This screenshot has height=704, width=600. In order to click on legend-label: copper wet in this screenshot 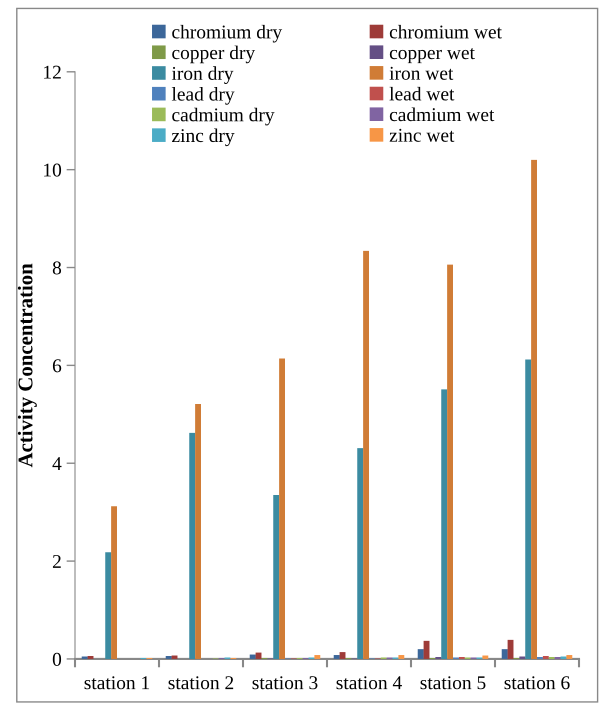, I will do `click(432, 56)`.